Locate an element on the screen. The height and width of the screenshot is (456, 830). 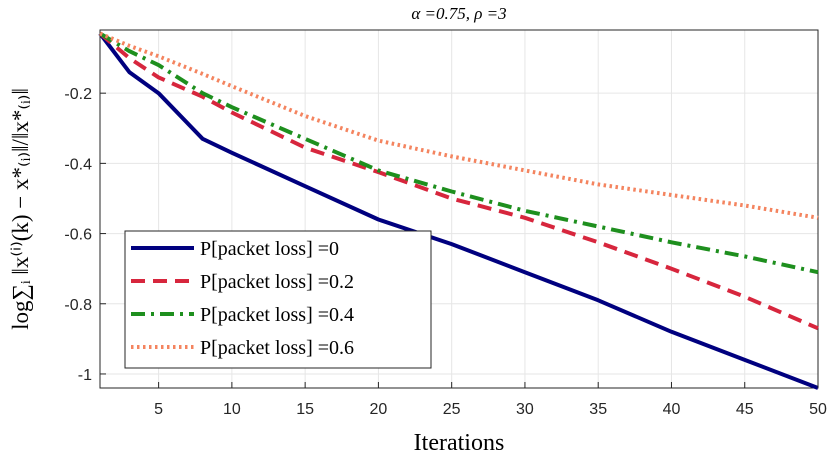
x-tick-label: 5 is located at coordinates (158, 409).